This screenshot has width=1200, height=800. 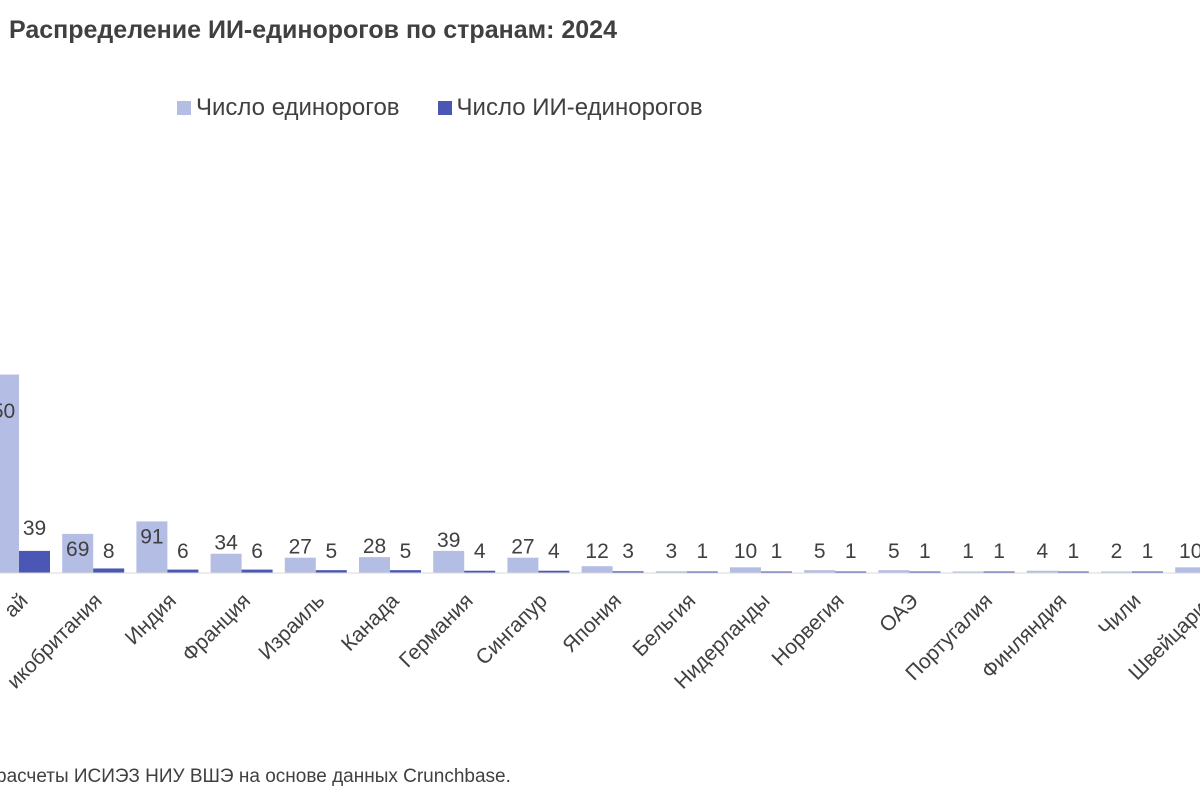 What do you see at coordinates (184, 108) in the screenshot?
I see `legend-swatch-unicorns` at bounding box center [184, 108].